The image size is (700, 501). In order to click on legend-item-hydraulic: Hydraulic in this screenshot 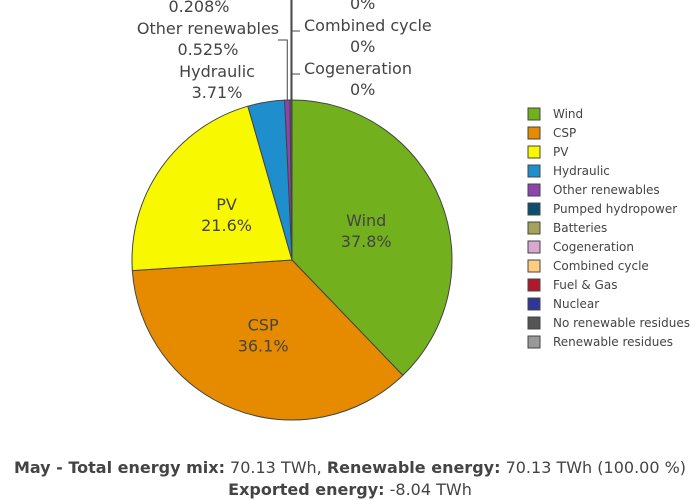, I will do `click(568, 171)`.